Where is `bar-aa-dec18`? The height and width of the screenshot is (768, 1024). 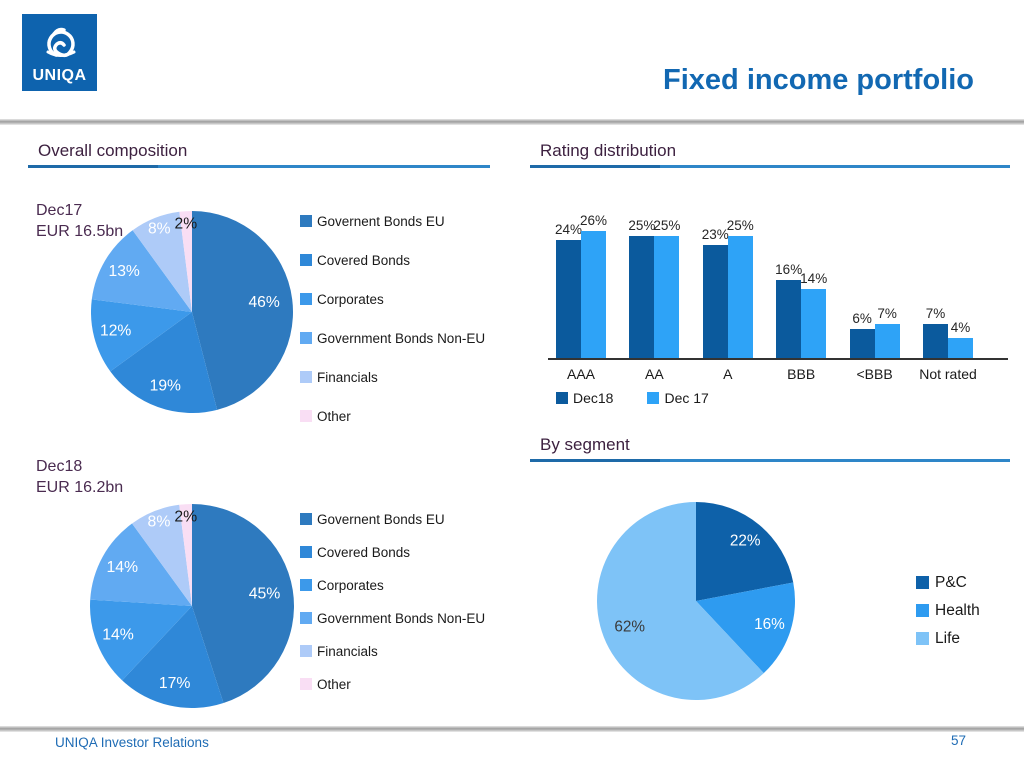
bar-aa-dec18 is located at coordinates (642, 296).